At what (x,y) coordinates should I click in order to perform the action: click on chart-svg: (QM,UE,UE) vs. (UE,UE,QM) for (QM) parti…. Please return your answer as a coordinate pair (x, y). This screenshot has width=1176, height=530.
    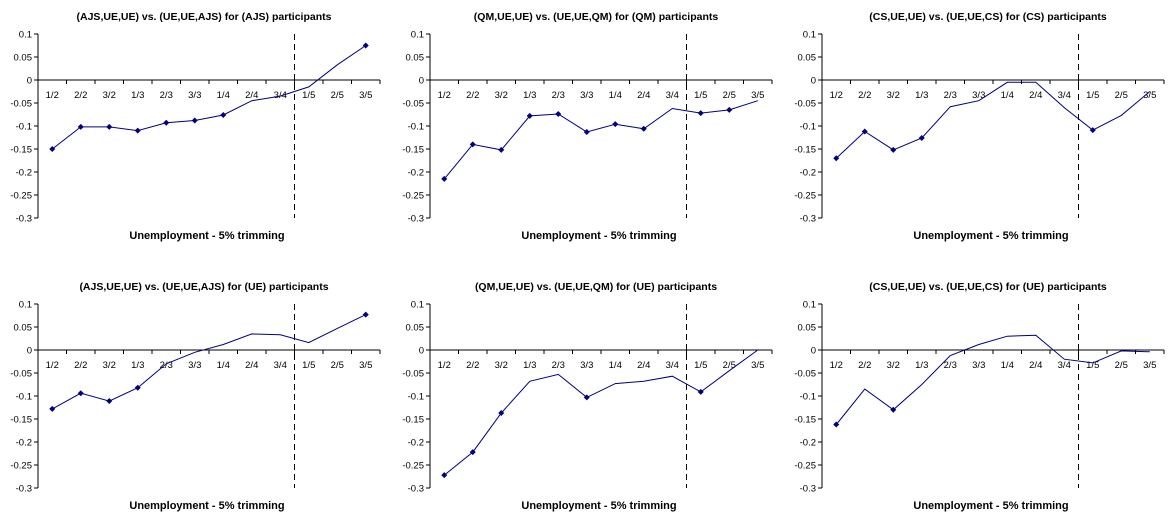
    Looking at the image, I should click on (587, 126).